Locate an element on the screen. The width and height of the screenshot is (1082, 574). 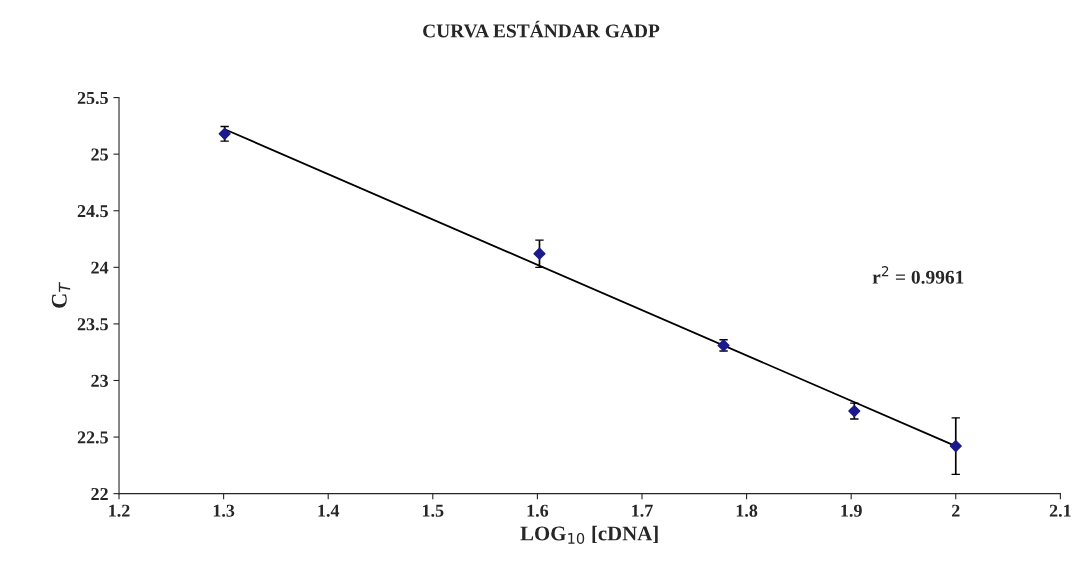
y-tick-label: 25.5 is located at coordinates (92, 98).